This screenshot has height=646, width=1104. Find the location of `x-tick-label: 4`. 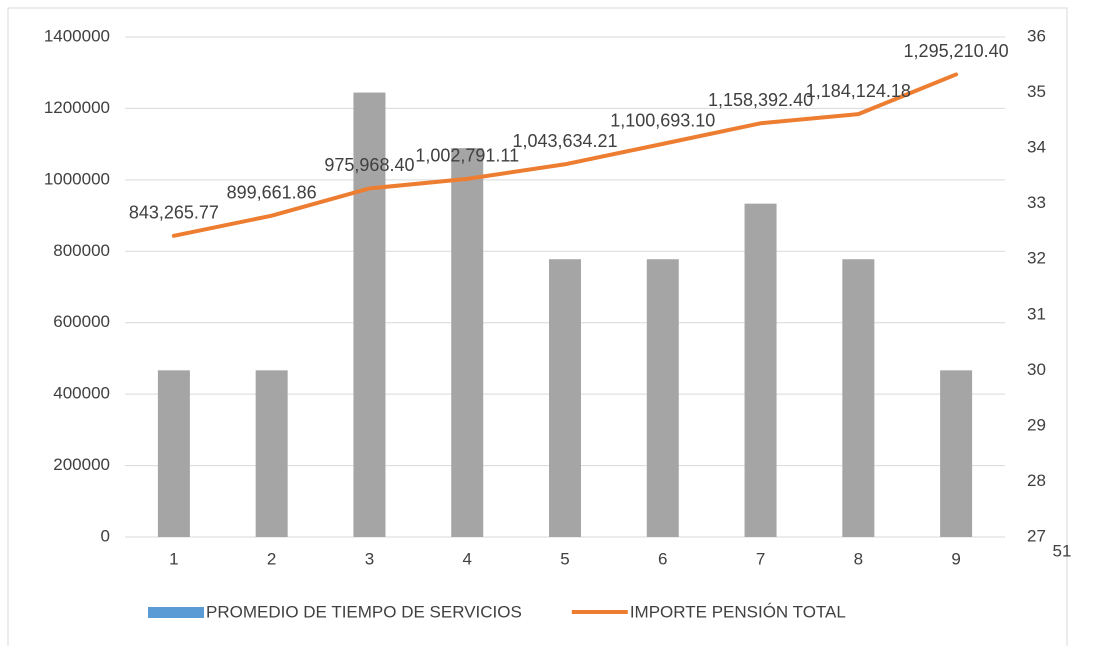

x-tick-label: 4 is located at coordinates (466, 558).